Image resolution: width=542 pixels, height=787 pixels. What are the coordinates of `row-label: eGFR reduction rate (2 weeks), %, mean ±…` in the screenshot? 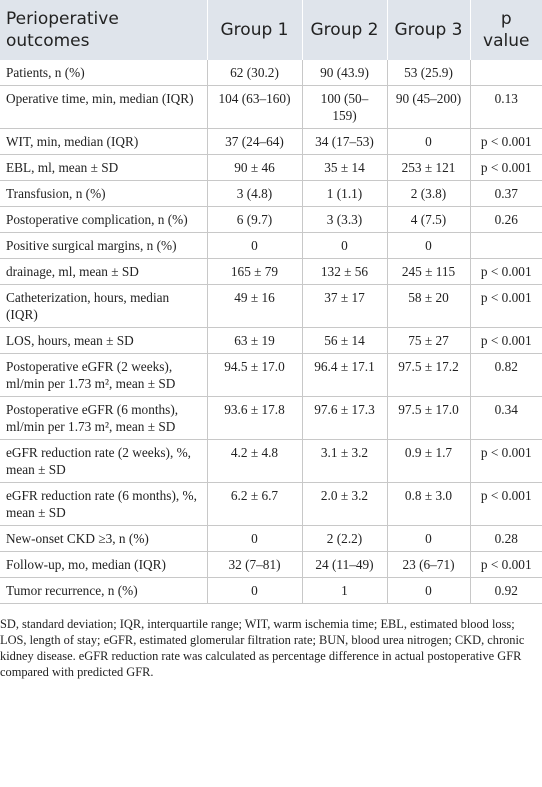 It's located at (104, 461).